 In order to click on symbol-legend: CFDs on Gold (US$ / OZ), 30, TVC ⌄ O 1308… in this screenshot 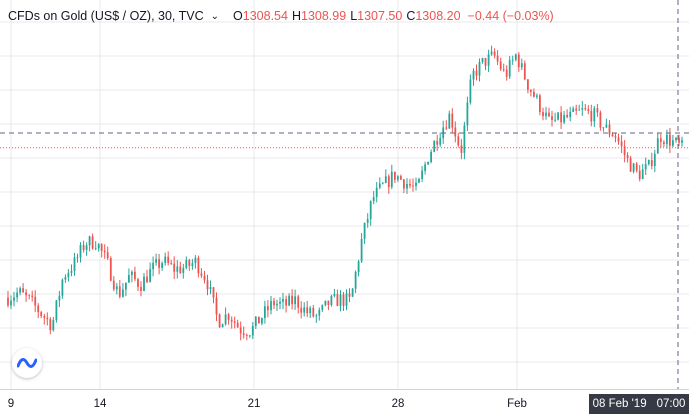, I will do `click(281, 16)`.